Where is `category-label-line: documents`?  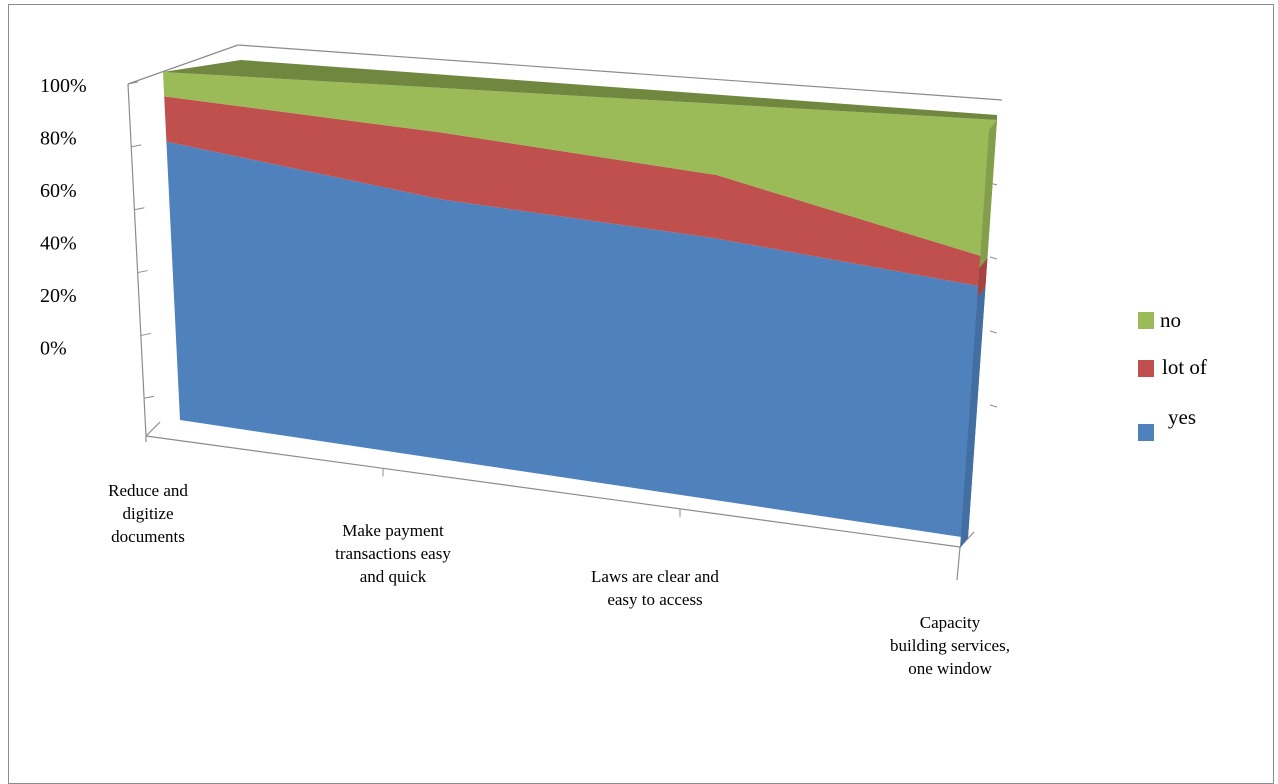 category-label-line: documents is located at coordinates (148, 536).